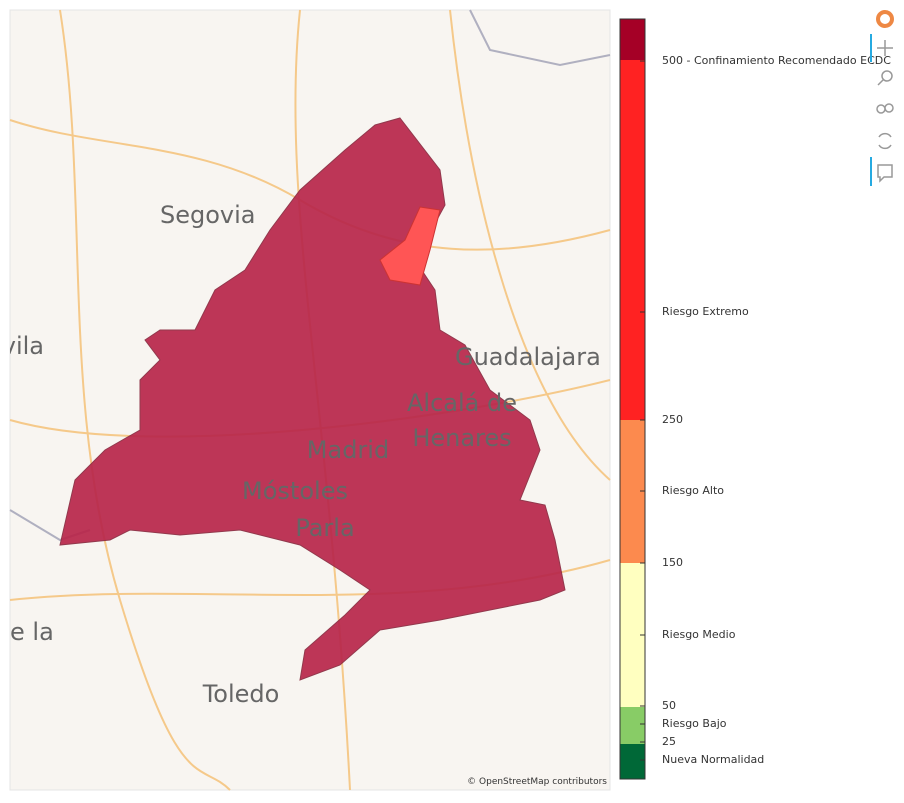 The height and width of the screenshot is (803, 904). What do you see at coordinates (699, 634) in the screenshot?
I see `color-bar-label: Riesgo Medio` at bounding box center [699, 634].